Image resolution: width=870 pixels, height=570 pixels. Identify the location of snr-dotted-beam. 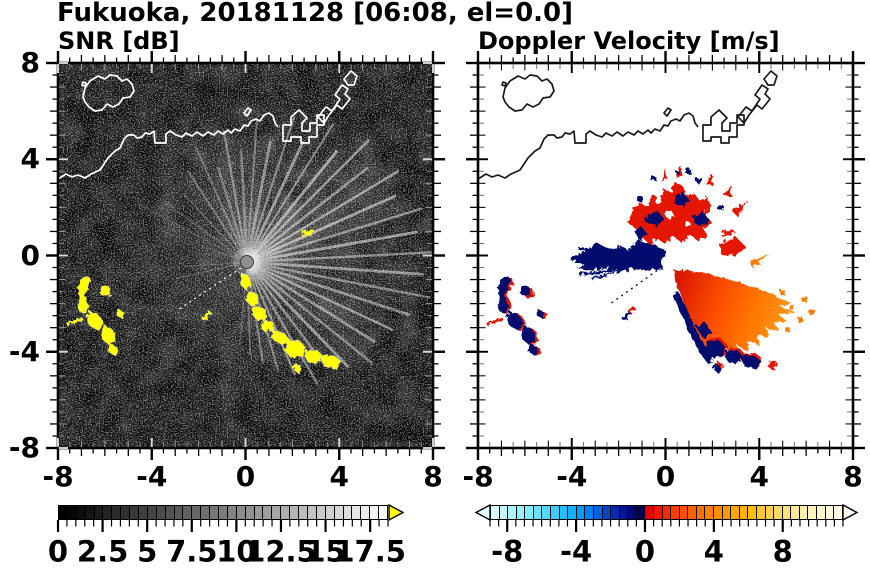
(208, 289).